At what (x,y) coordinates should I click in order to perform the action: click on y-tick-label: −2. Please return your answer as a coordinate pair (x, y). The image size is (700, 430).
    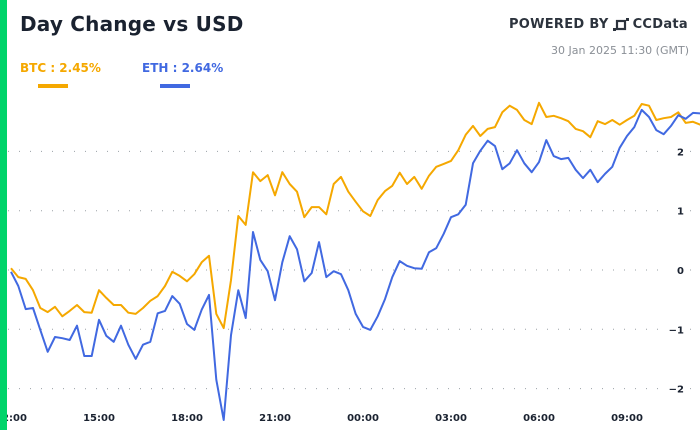
    Looking at the image, I should click on (676, 390).